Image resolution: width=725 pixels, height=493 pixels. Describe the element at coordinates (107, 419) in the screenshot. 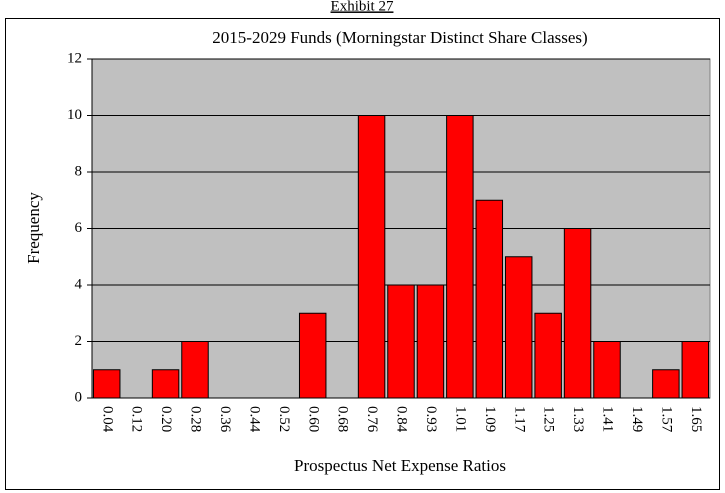

I see `x-tick-label: 0.04` at that location.